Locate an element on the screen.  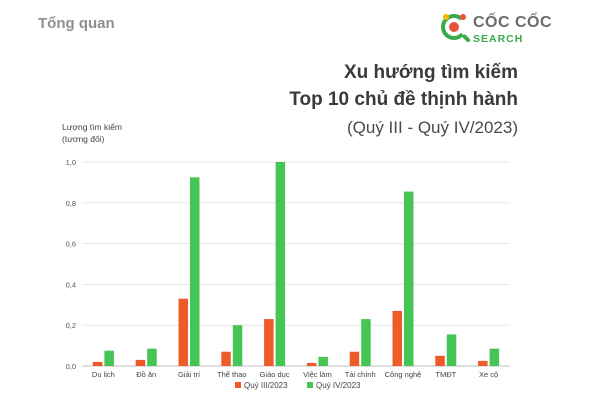
brand-name: CỐC CỐC is located at coordinates (513, 22).